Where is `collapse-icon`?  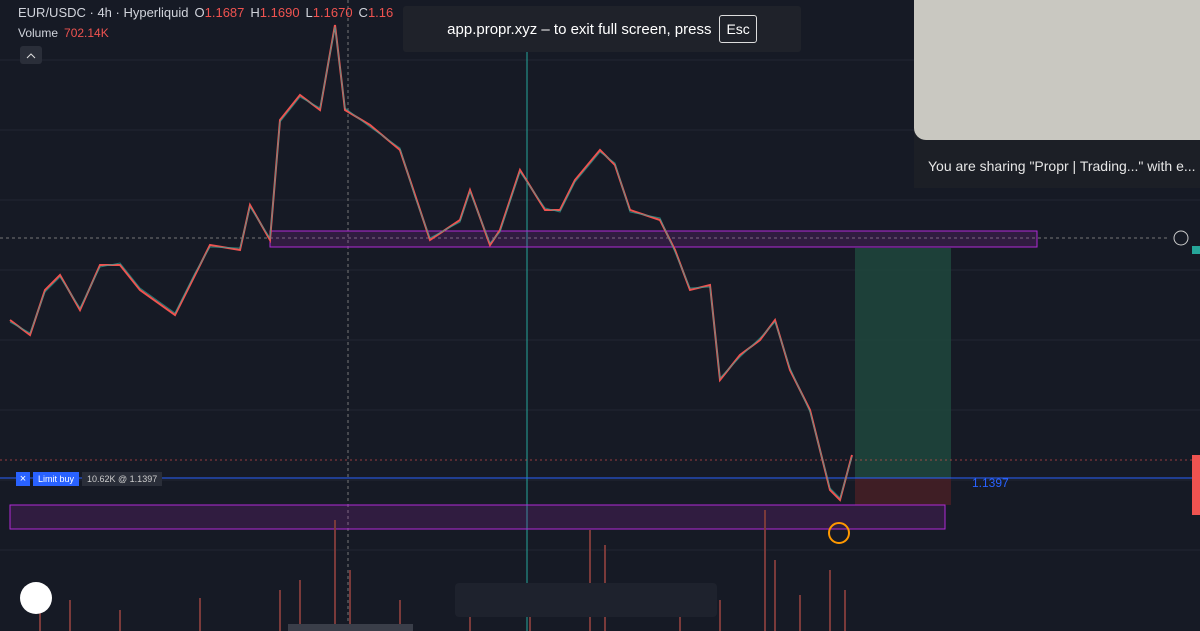 collapse-icon is located at coordinates (31, 56).